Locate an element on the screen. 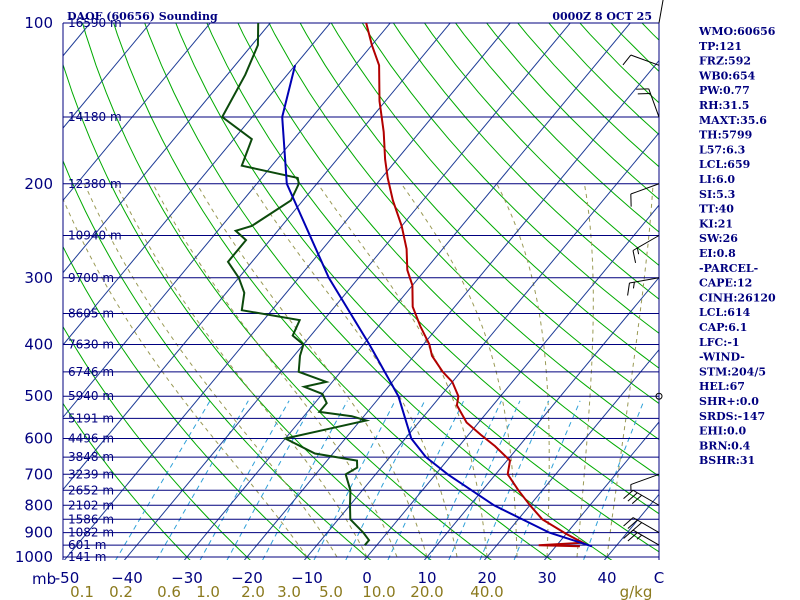  height-level-label: 6746 m is located at coordinates (91, 372).